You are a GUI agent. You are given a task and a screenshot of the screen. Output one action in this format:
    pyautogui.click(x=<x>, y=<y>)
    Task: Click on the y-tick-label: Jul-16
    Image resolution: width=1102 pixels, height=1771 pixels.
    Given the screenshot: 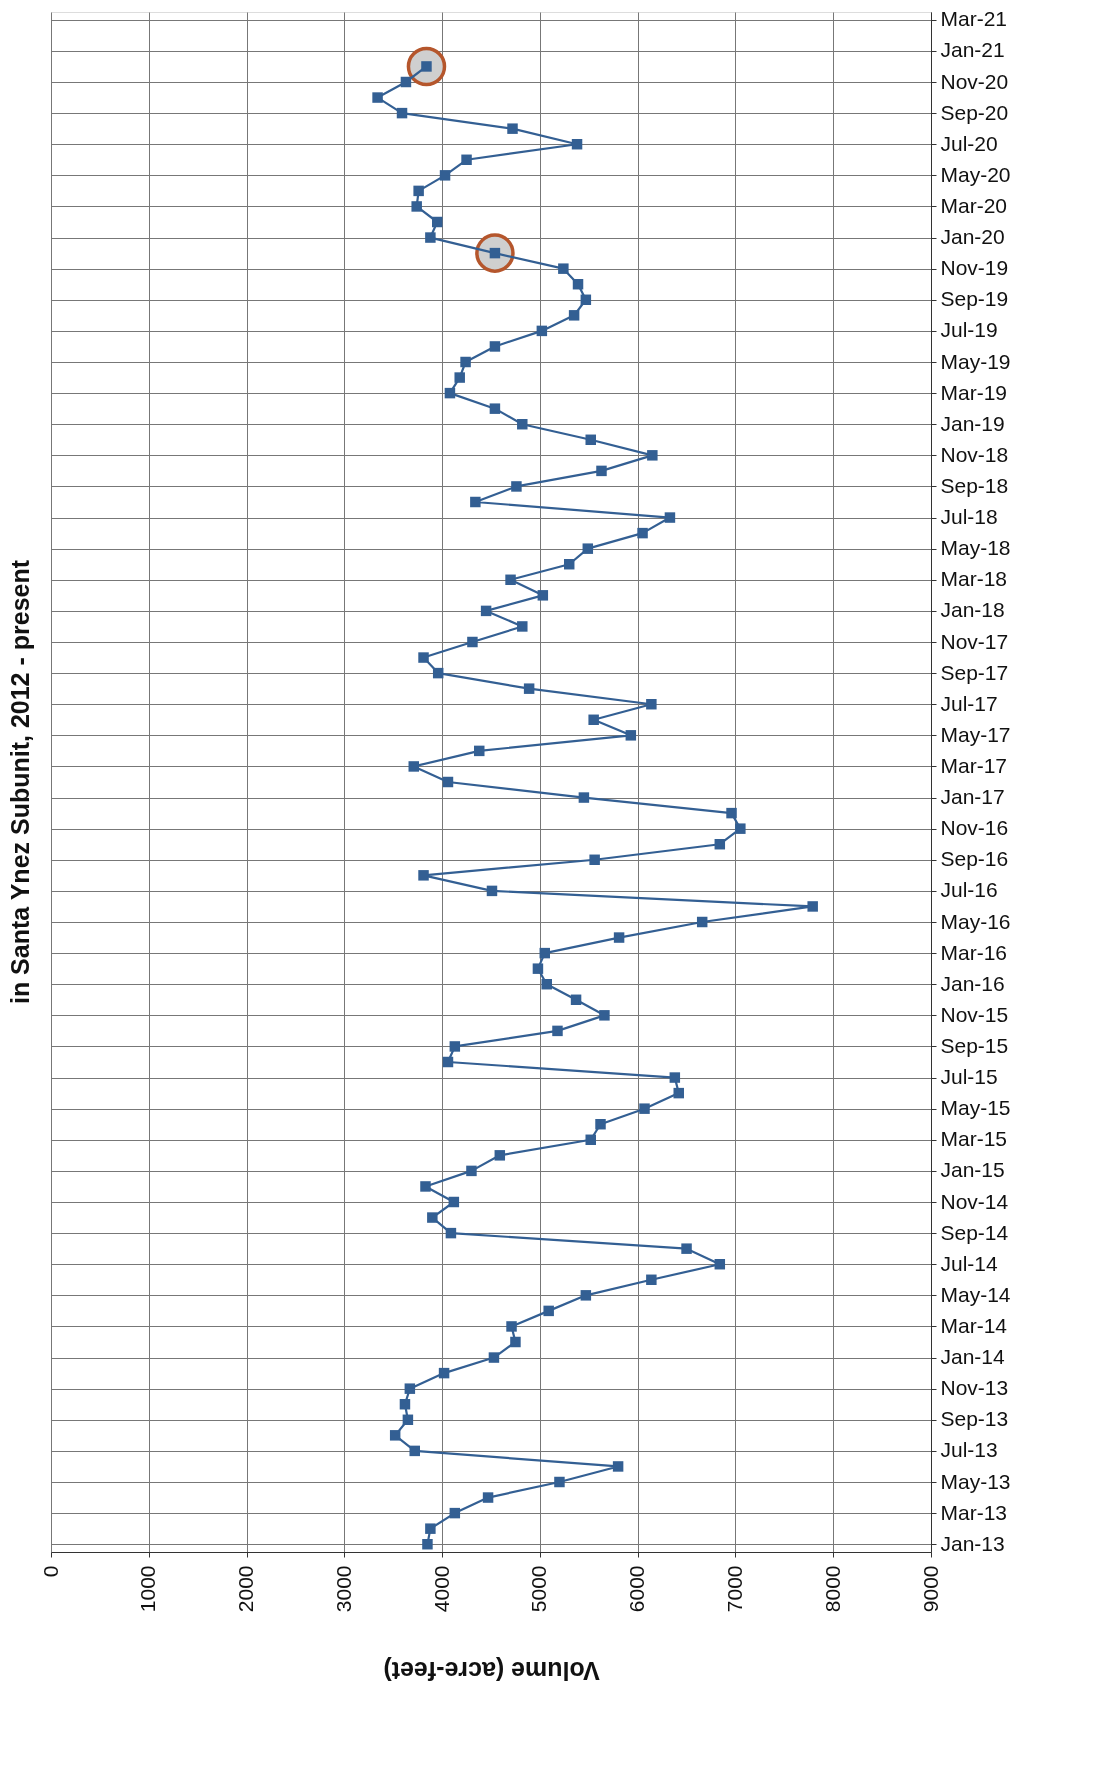 What is the action you would take?
    pyautogui.click(x=969, y=890)
    